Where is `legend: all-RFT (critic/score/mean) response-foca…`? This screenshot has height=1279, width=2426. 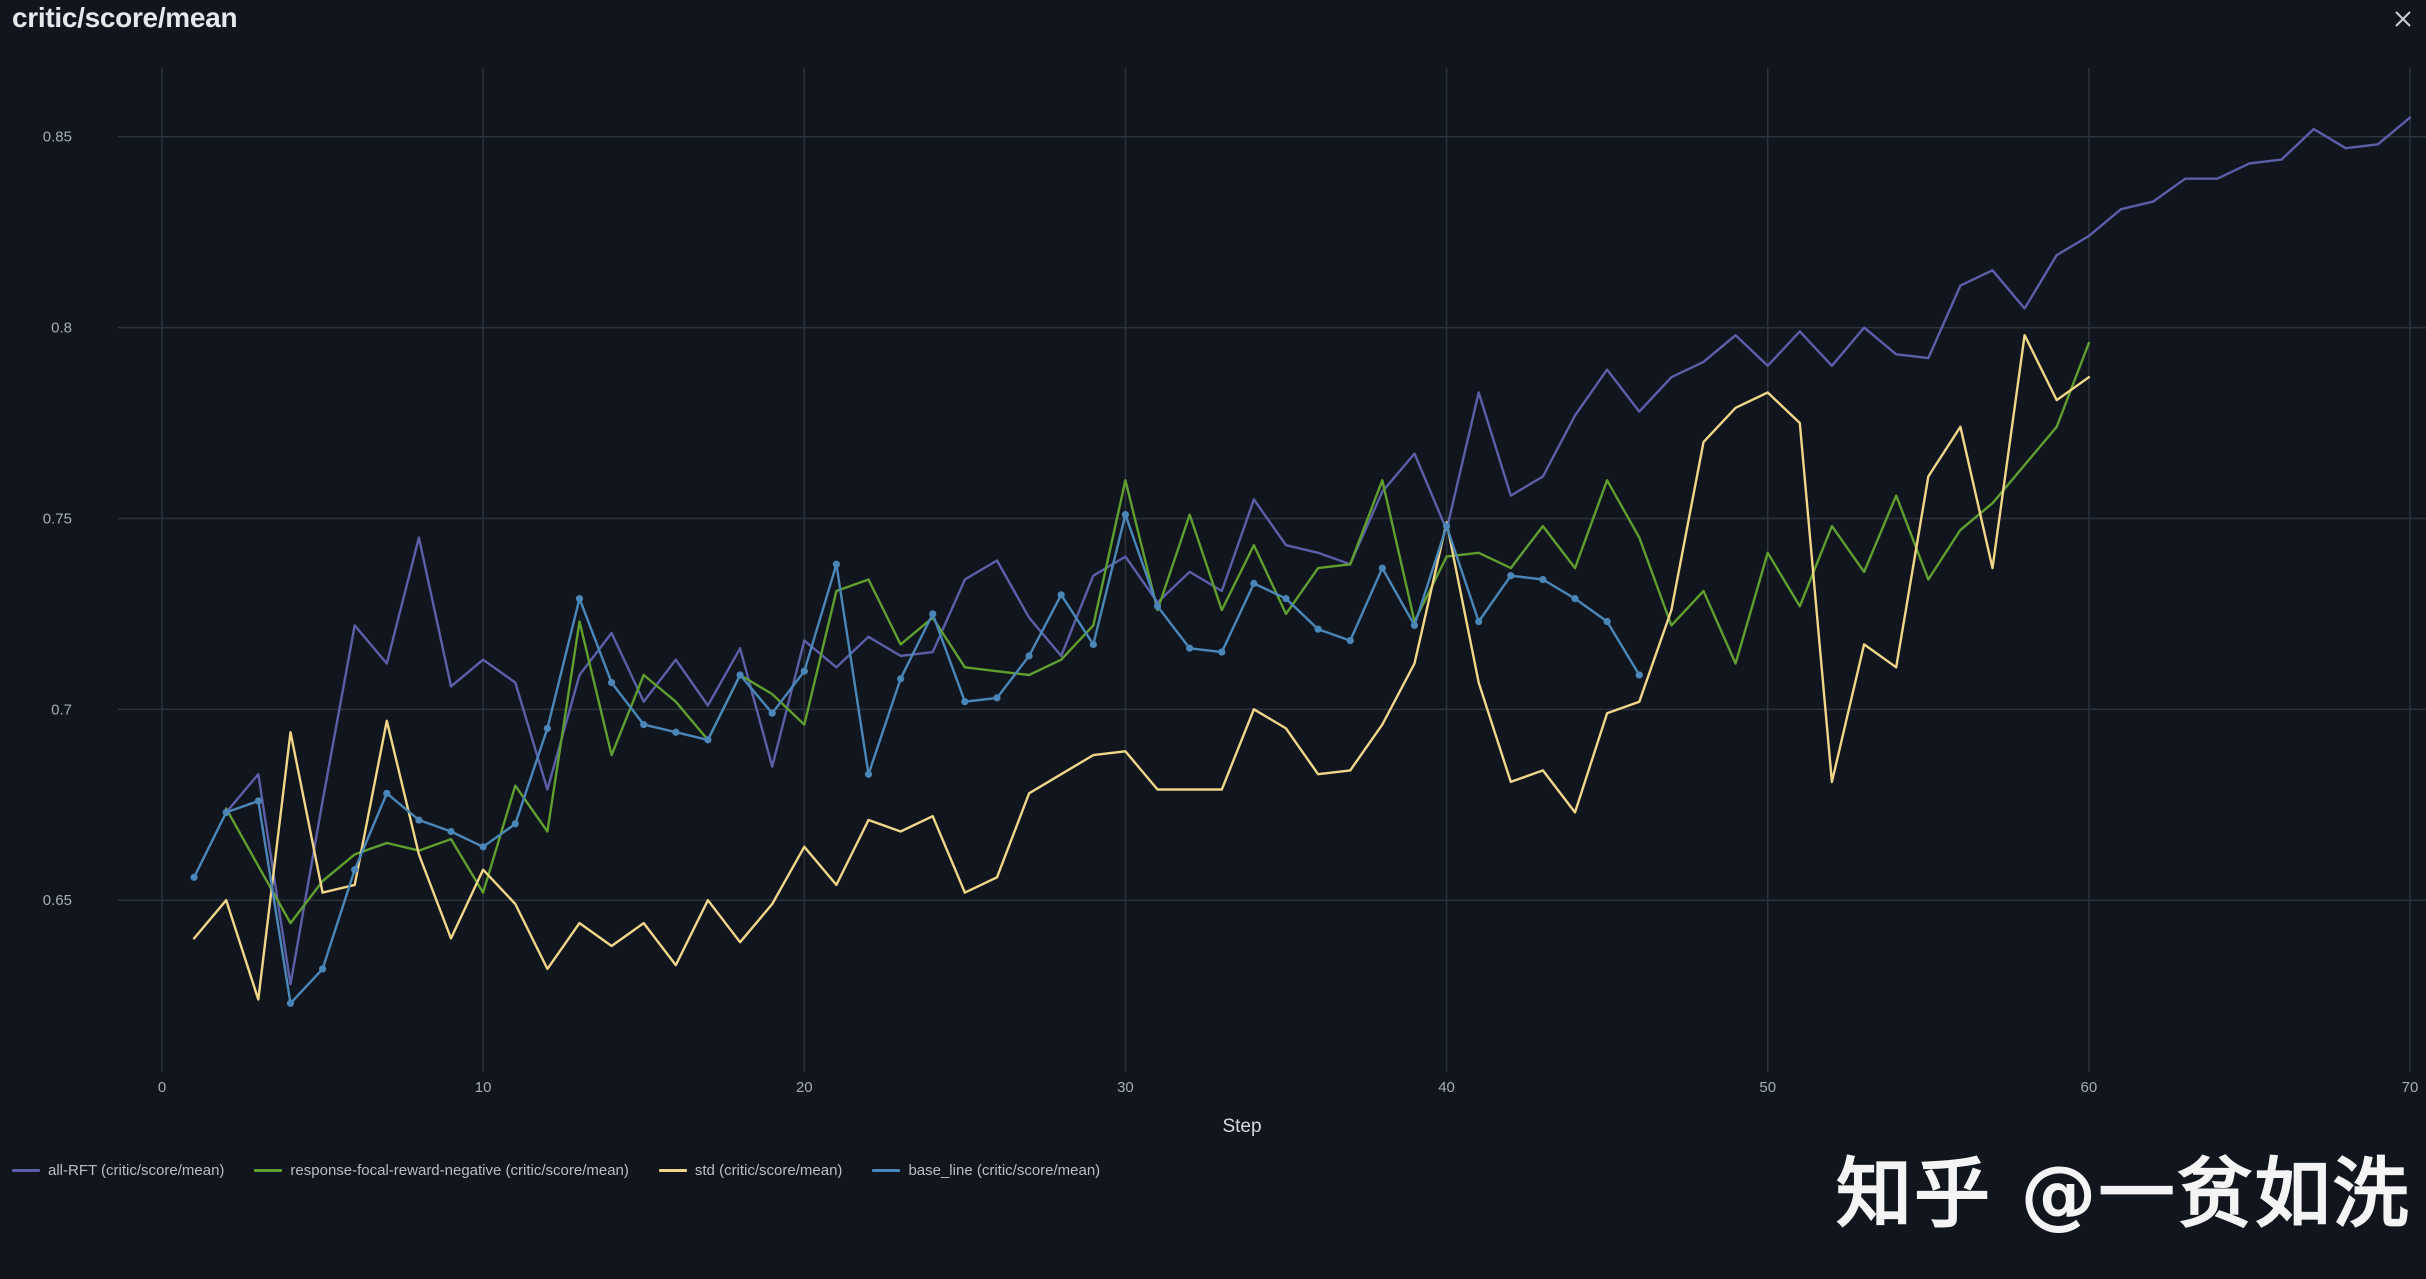 legend: all-RFT (critic/score/mean) response-foca… is located at coordinates (556, 1170).